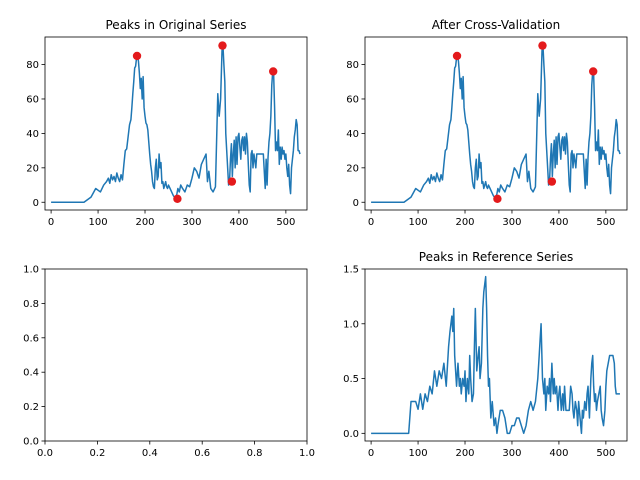  What do you see at coordinates (496, 257) in the screenshot?
I see `chart-title: Peaks in Reference Series` at bounding box center [496, 257].